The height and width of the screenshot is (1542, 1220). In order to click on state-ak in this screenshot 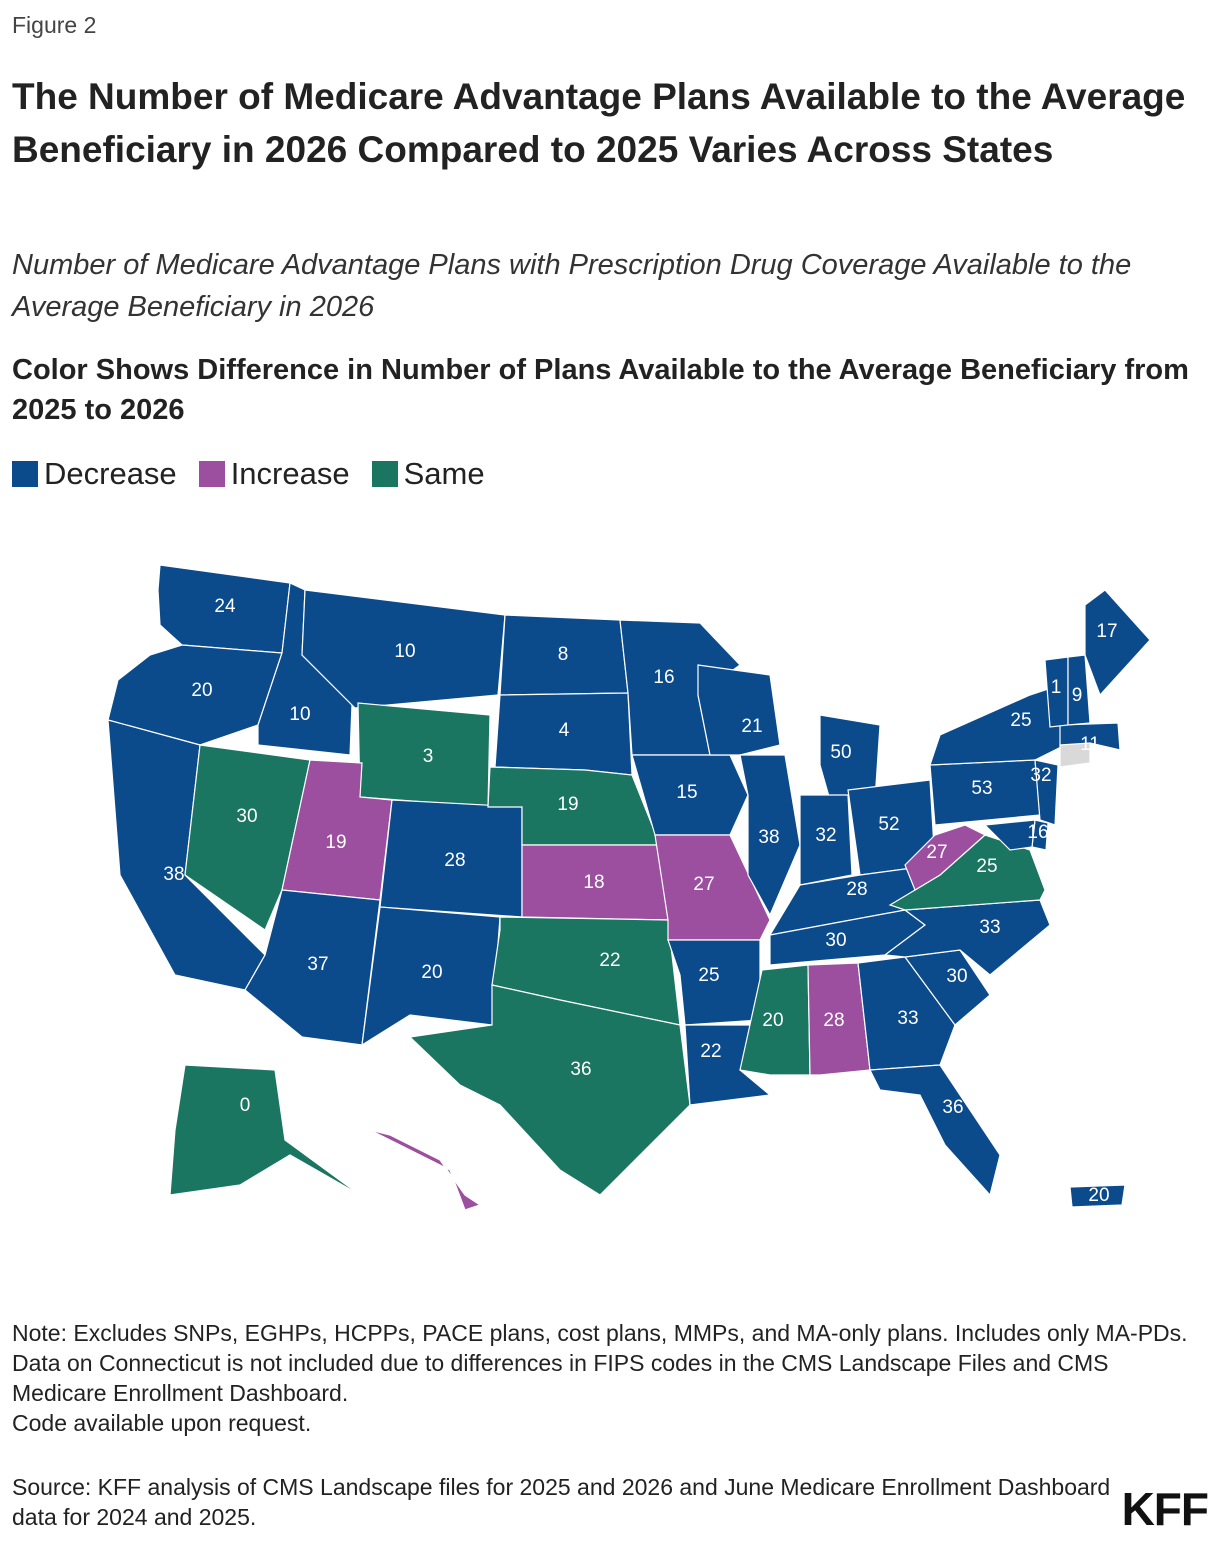, I will do `click(265, 1130)`.